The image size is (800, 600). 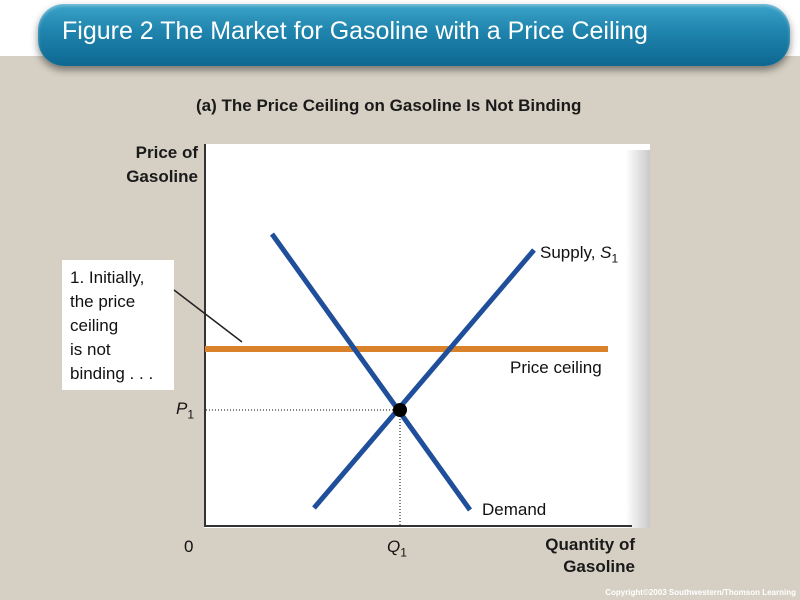 What do you see at coordinates (371, 372) in the screenshot?
I see `demand-curve` at bounding box center [371, 372].